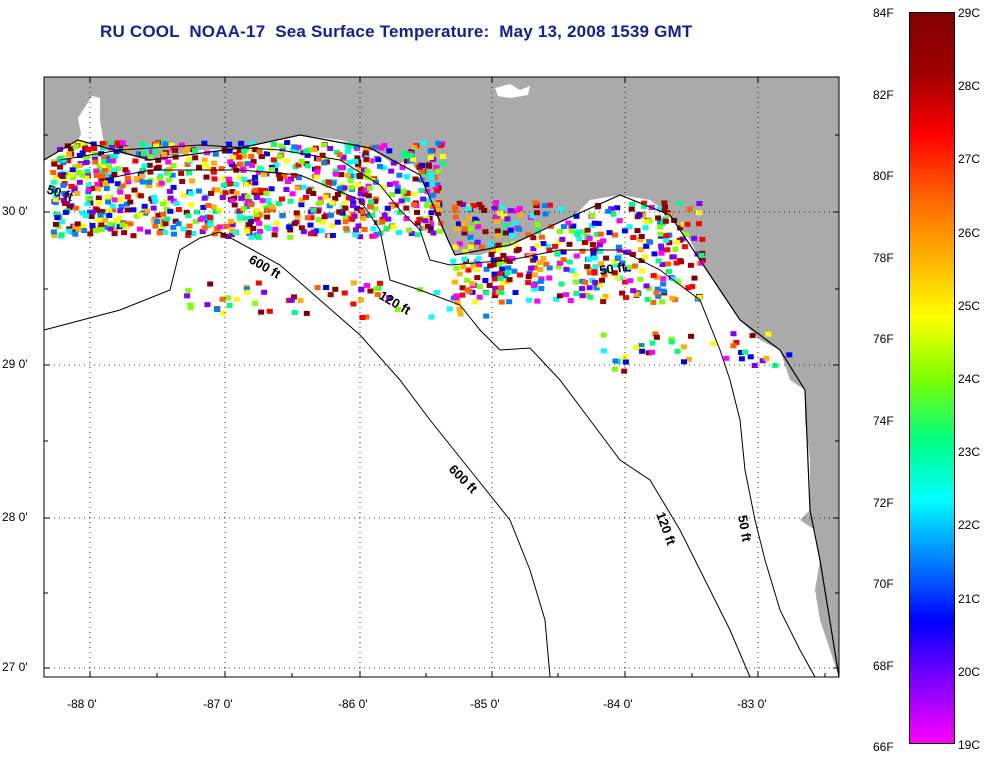 The image size is (992, 761). What do you see at coordinates (883, 665) in the screenshot?
I see `colorbar-f-label: 68F` at bounding box center [883, 665].